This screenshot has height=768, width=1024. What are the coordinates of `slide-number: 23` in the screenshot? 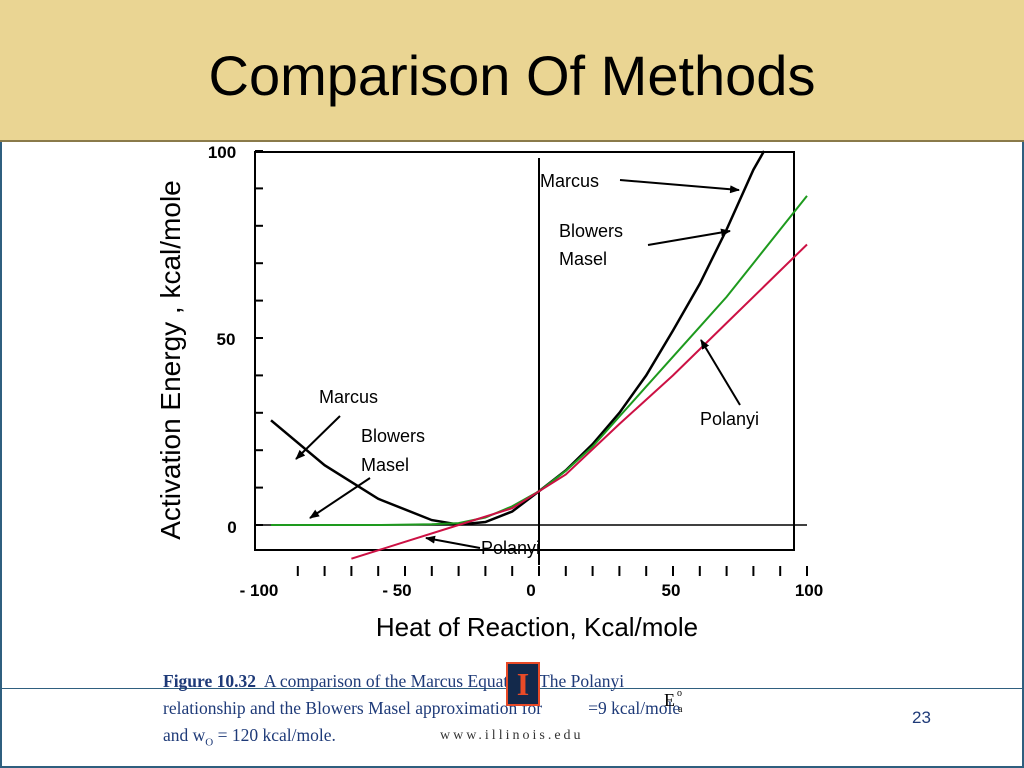 It's located at (921, 717).